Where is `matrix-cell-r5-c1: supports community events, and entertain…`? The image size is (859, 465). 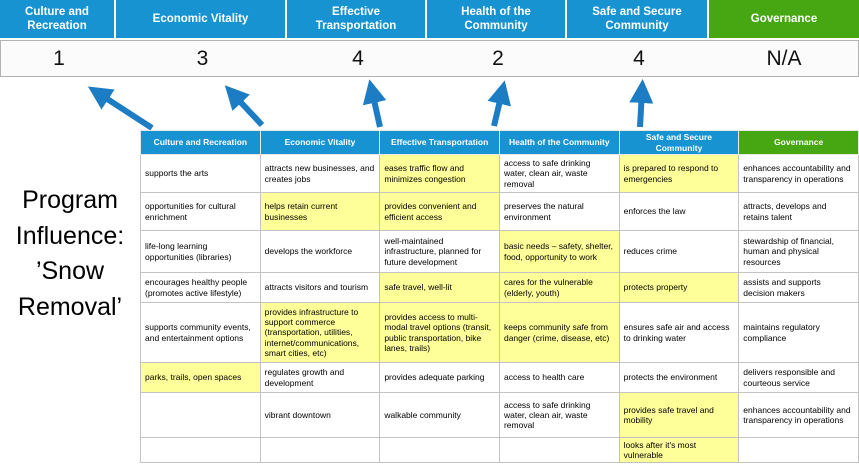 matrix-cell-r5-c1: supports community events, and entertain… is located at coordinates (200, 332).